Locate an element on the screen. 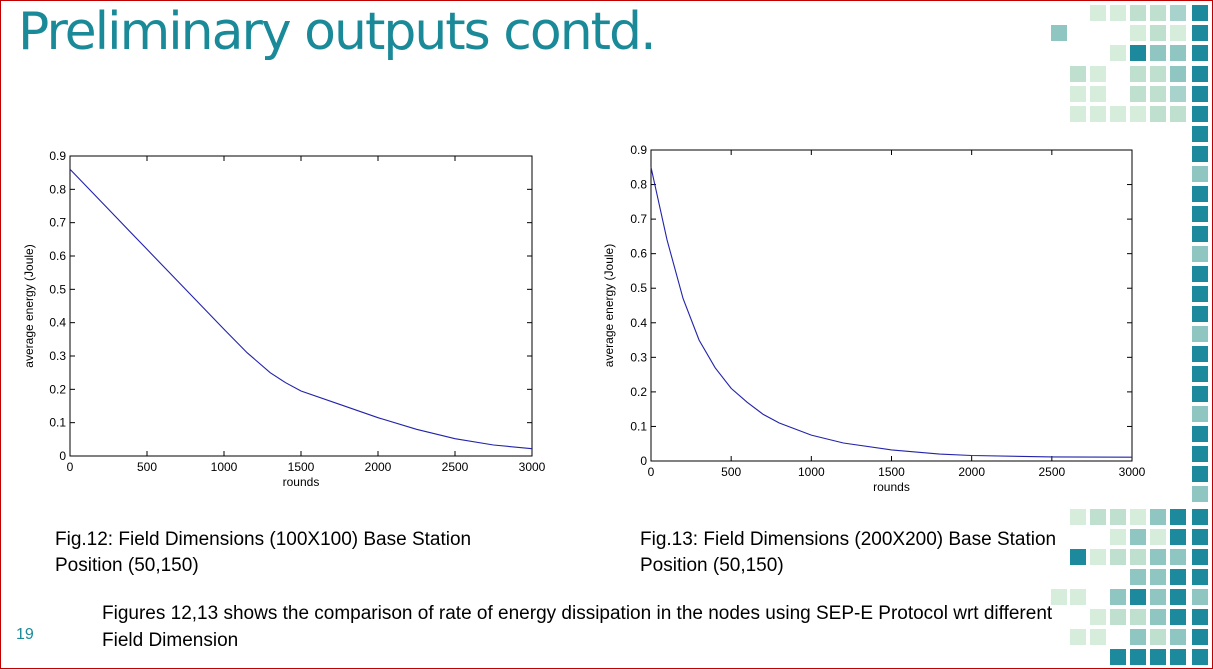 The image size is (1213, 669). x-tick-label: 500 is located at coordinates (731, 472).